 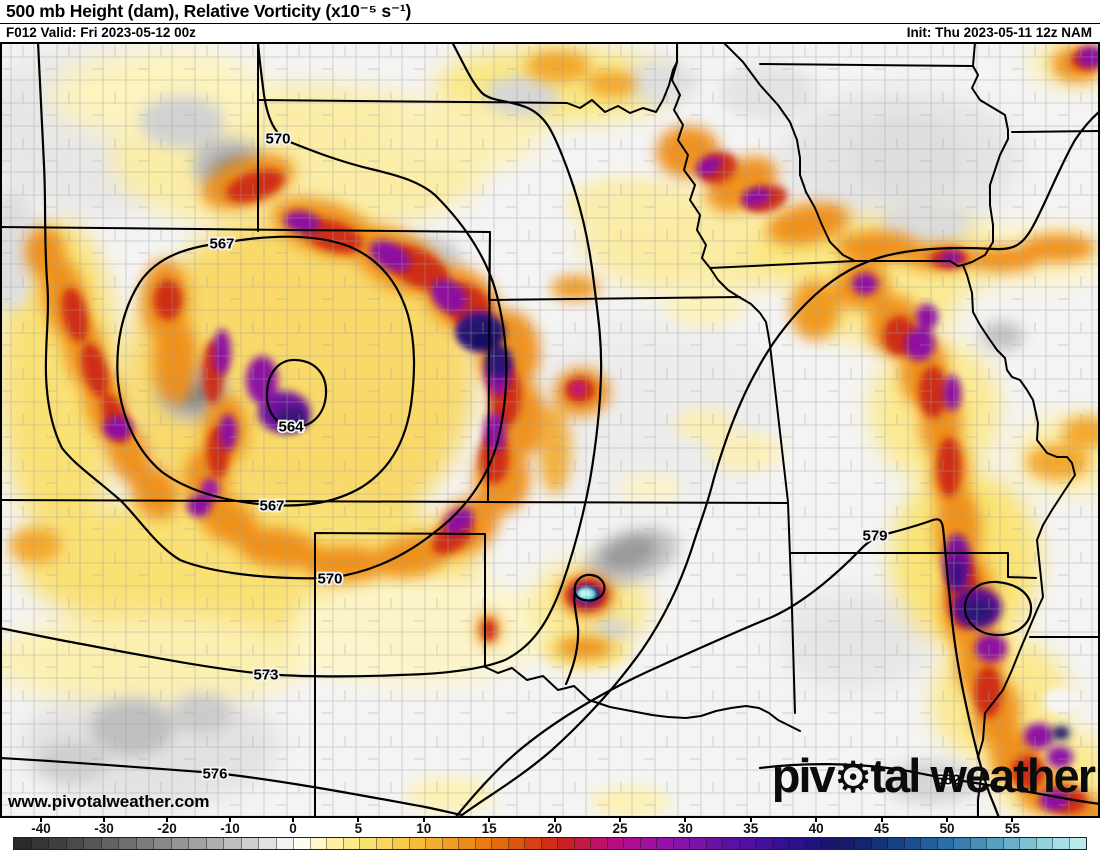 I want to click on colorbar-tick-label: 30, so click(x=685, y=828).